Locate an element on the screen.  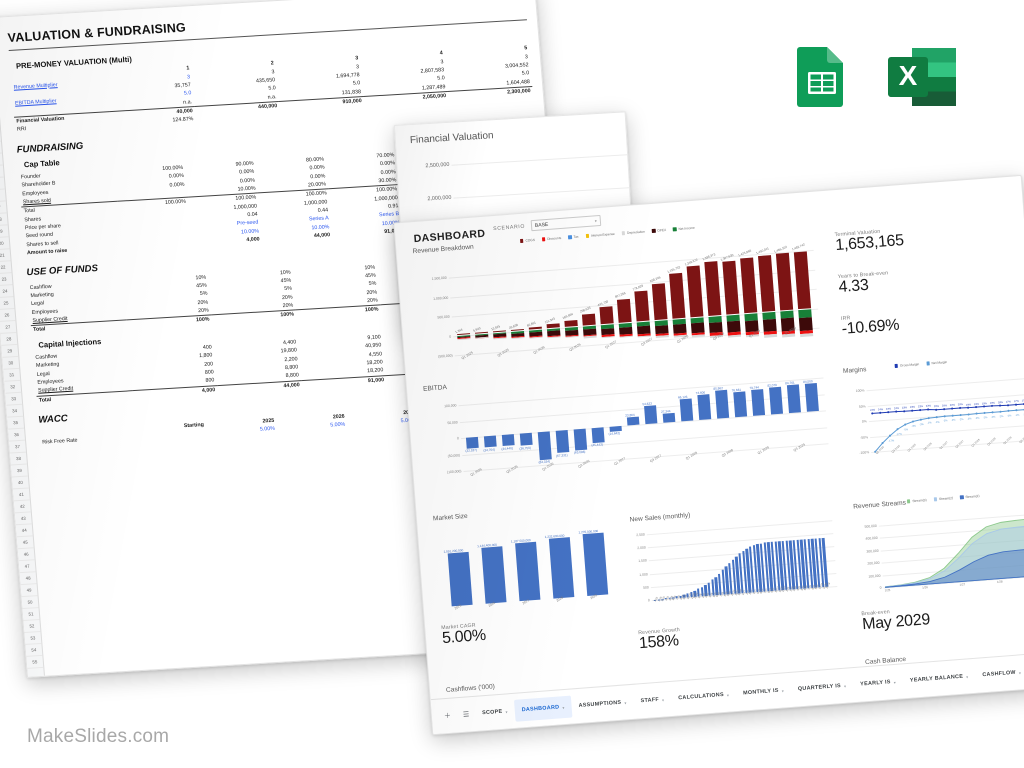
row-number: 53 is located at coordinates (33, 638).